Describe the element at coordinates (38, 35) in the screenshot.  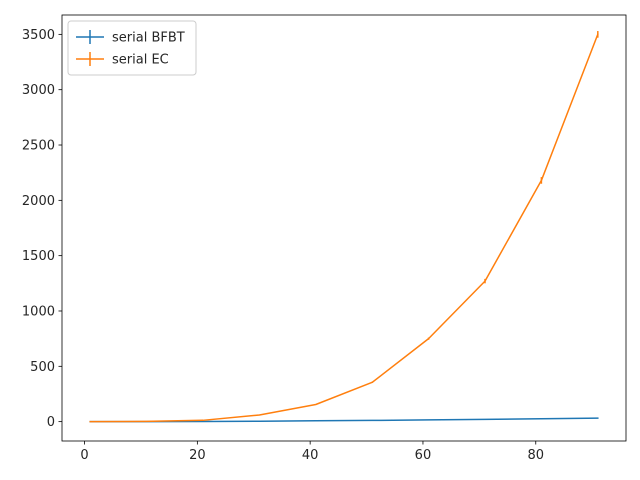
I see `y-tick-label: 3500` at that location.